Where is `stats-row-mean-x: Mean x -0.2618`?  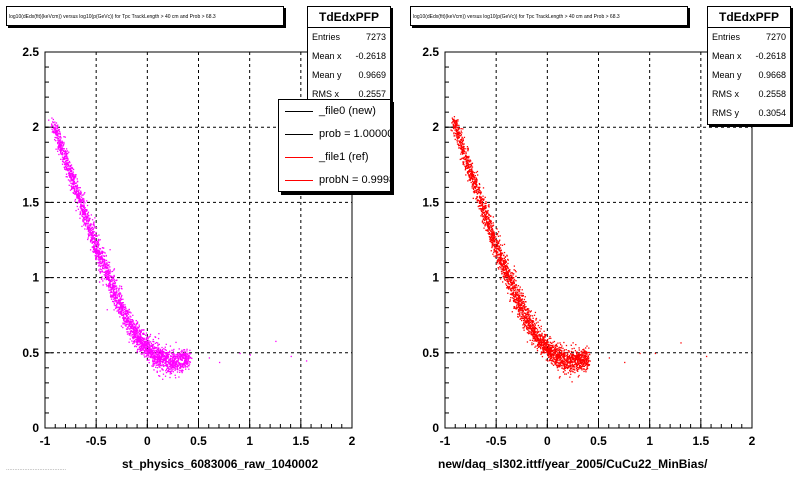
stats-row-mean-x: Mean x -0.2618 is located at coordinates (349, 56).